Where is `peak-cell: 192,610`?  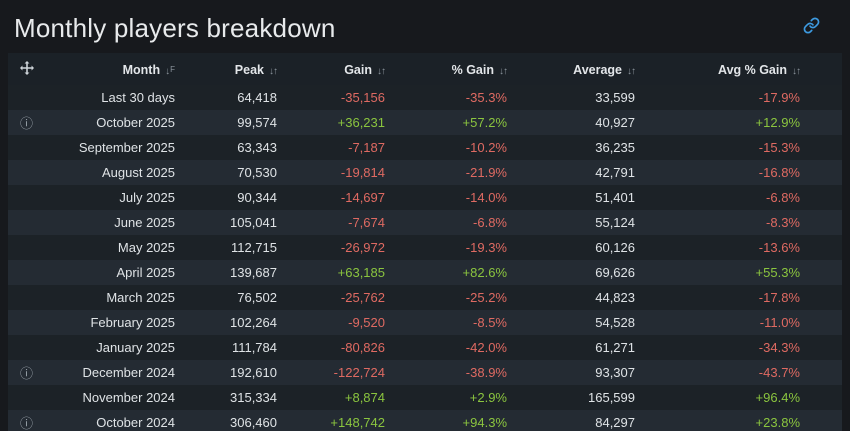 peak-cell: 192,610 is located at coordinates (253, 372).